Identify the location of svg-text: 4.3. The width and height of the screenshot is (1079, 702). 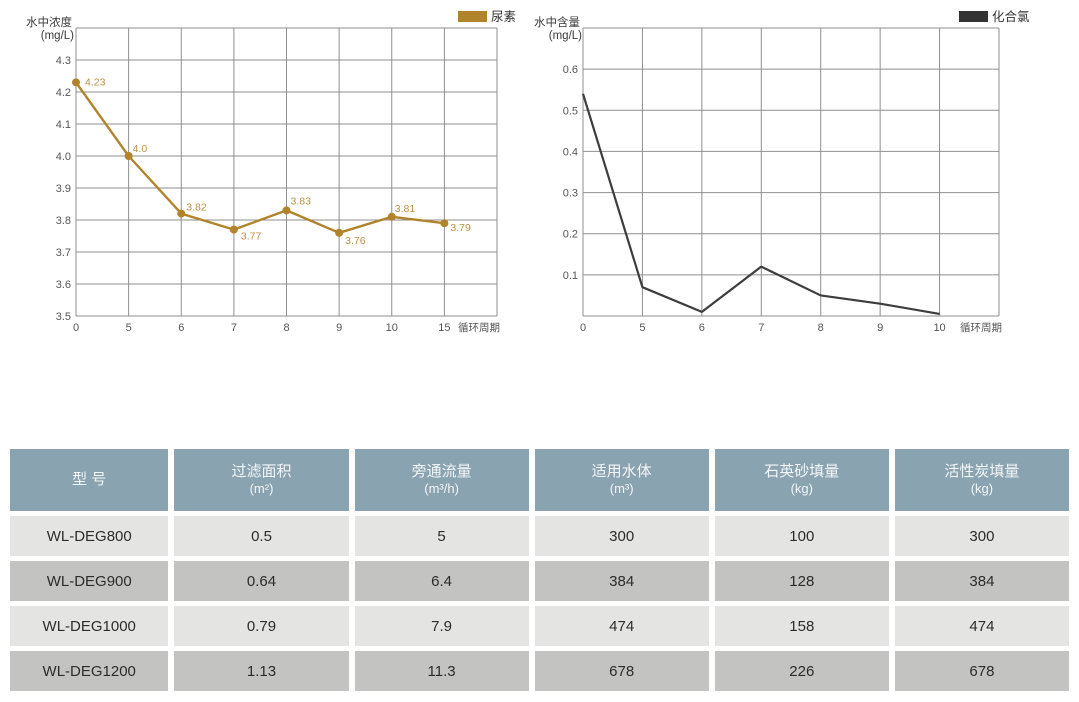
(63, 61).